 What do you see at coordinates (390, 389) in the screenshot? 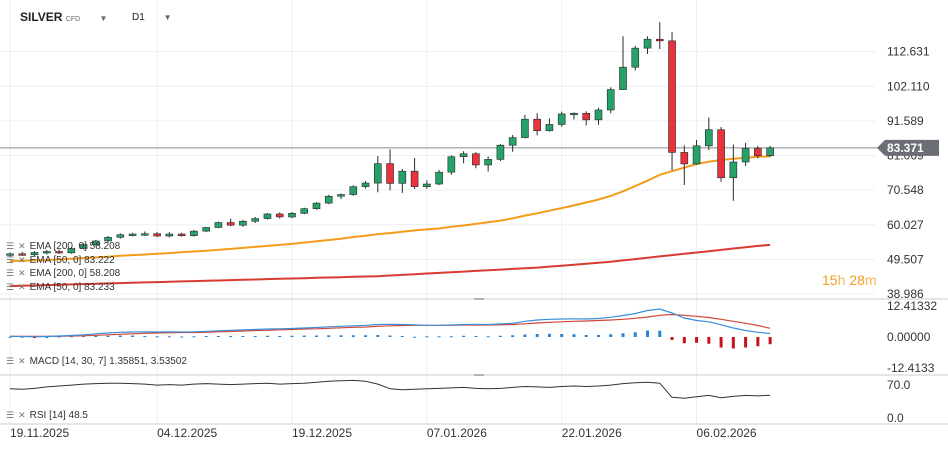
I see `rsi-line` at bounding box center [390, 389].